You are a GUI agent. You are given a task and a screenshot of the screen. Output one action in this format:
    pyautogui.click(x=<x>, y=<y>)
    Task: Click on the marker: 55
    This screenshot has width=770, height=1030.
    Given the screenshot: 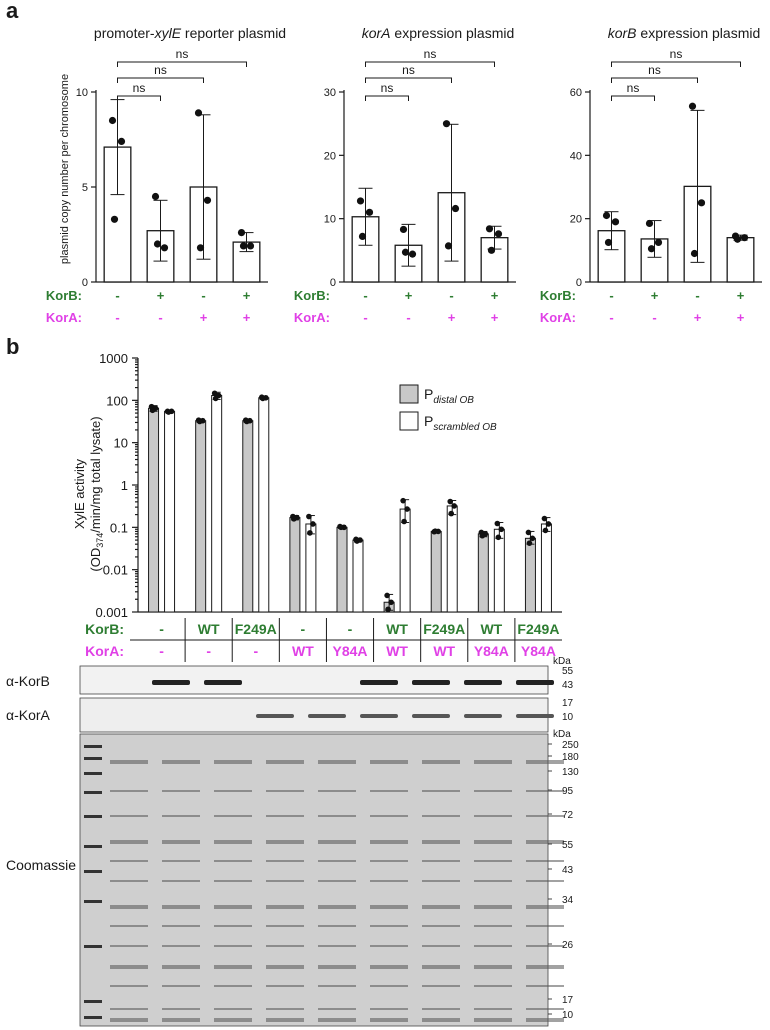 What is the action you would take?
    pyautogui.click(x=568, y=671)
    